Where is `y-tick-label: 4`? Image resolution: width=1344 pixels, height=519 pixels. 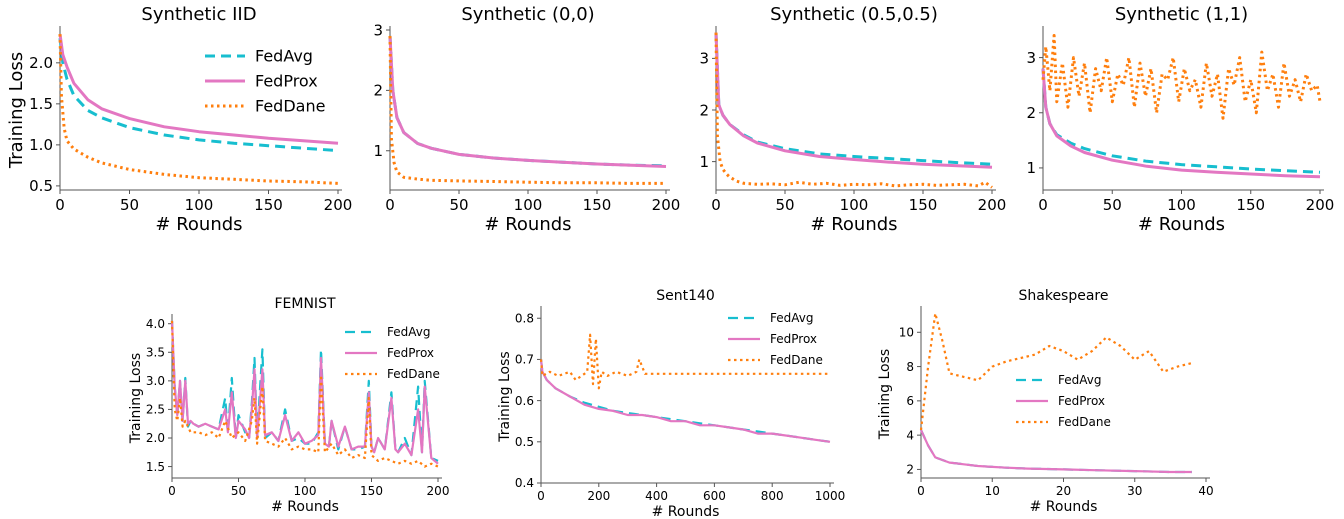 y-tick-label: 4 is located at coordinates (910, 435).